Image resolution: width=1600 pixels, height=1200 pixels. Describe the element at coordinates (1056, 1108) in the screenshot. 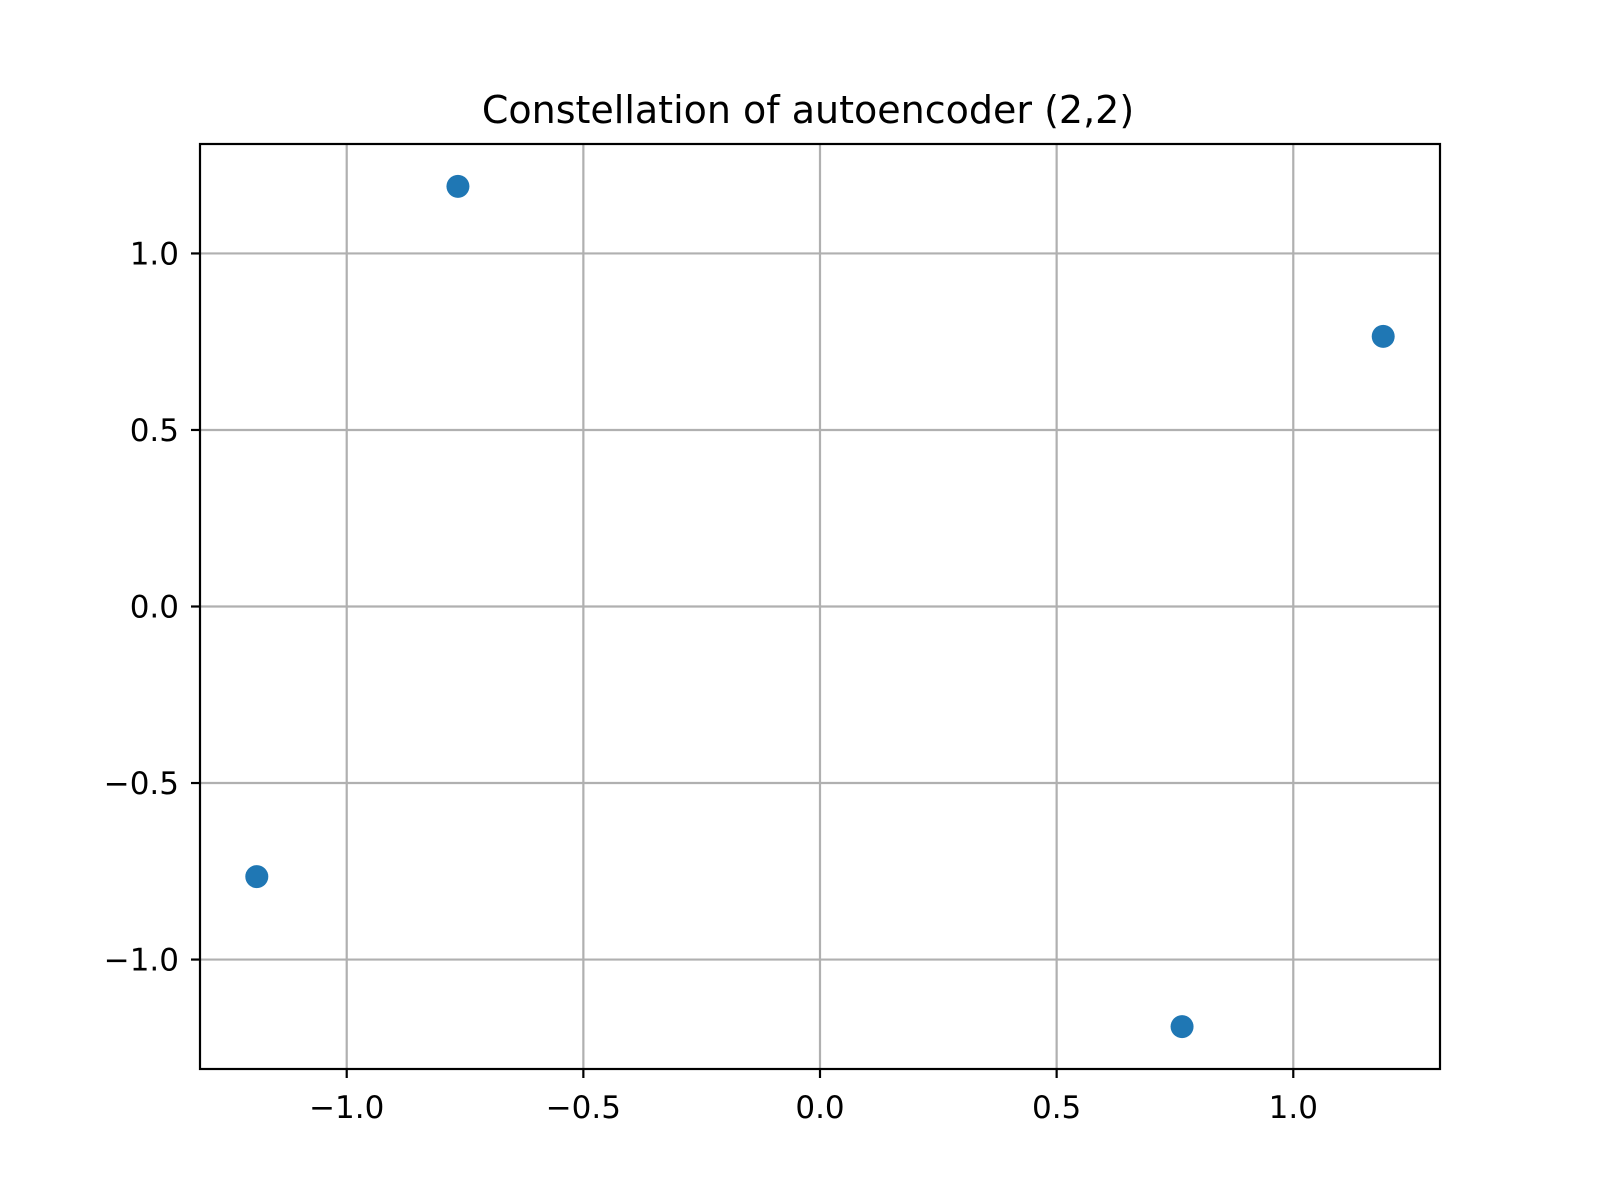

I see `x-tick-label: 0.5` at that location.